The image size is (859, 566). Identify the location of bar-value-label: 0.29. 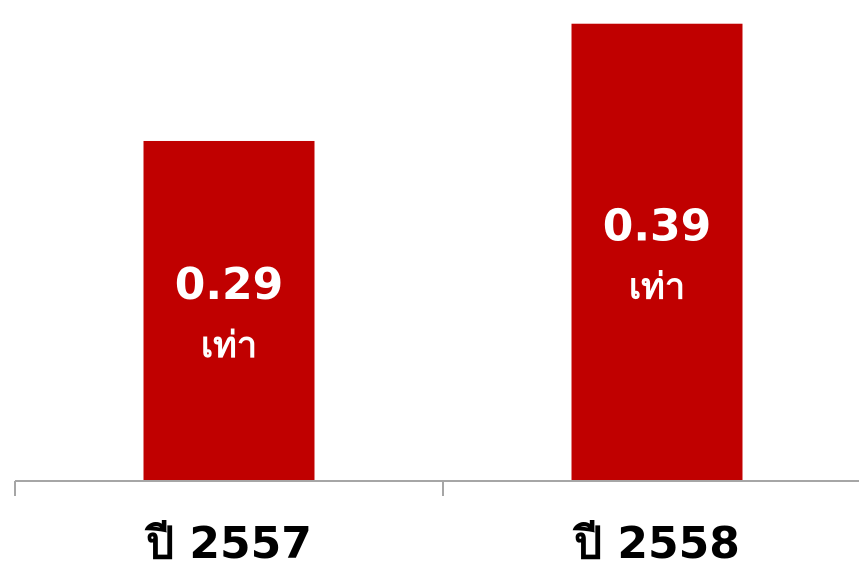
(229, 284).